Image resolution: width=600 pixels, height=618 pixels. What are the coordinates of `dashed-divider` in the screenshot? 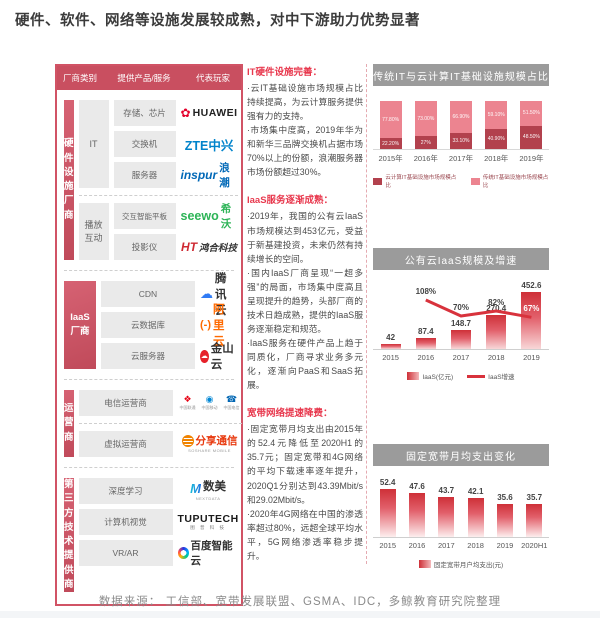 It's located at (366, 314).